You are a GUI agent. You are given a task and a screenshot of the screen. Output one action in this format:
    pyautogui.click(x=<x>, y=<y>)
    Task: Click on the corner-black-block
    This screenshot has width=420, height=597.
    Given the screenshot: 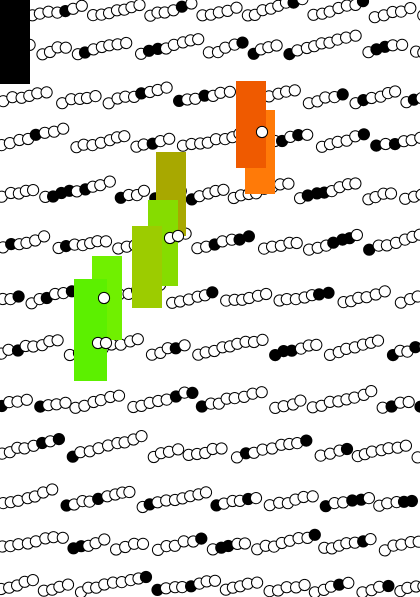 What is the action you would take?
    pyautogui.click(x=15, y=42)
    